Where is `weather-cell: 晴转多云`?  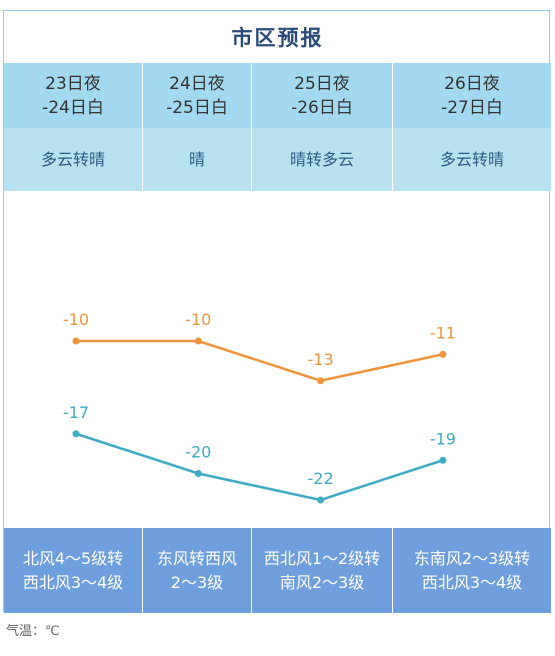 weather-cell: 晴转多云 is located at coordinates (322, 159).